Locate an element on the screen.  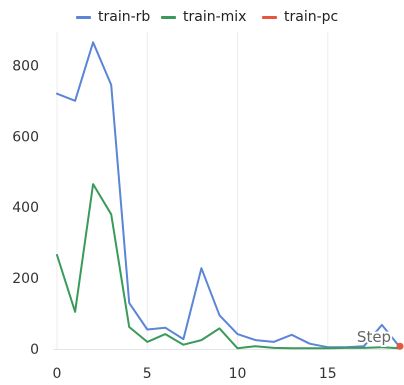
y-tick-label-0: 0 is located at coordinates (34, 350).